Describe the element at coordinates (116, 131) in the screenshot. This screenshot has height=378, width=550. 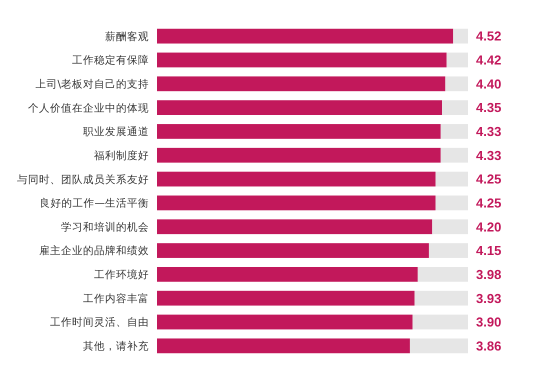
I see `y-tick-label: 职业发展通道` at that location.